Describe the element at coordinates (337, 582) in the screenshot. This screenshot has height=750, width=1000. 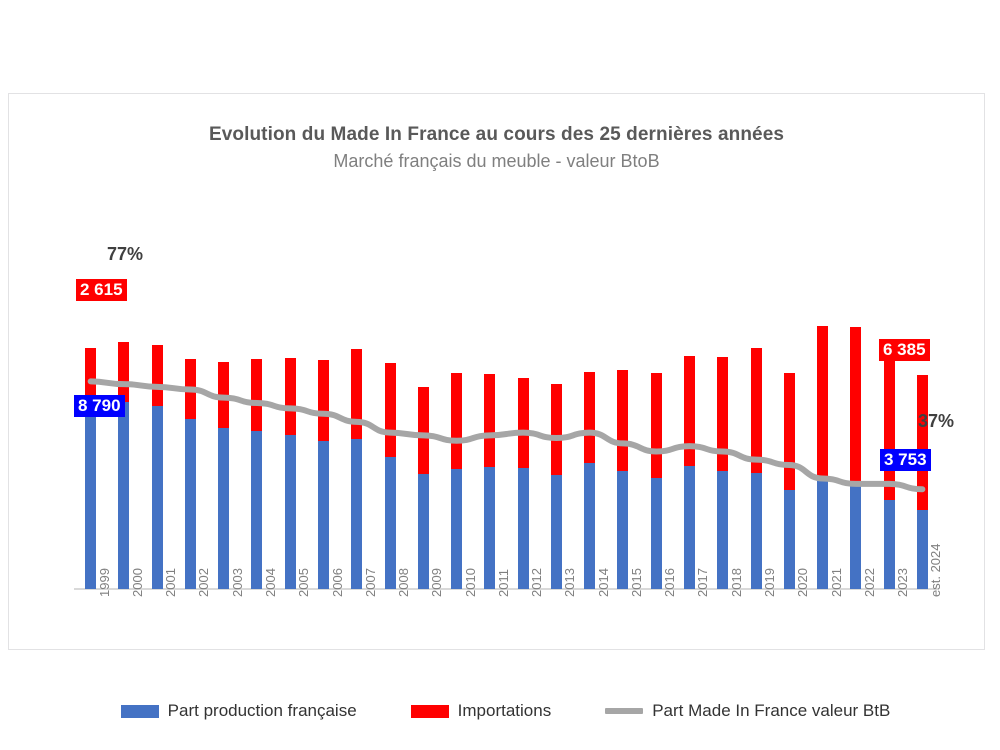
I see `x-axis-tick-label: 2006` at that location.